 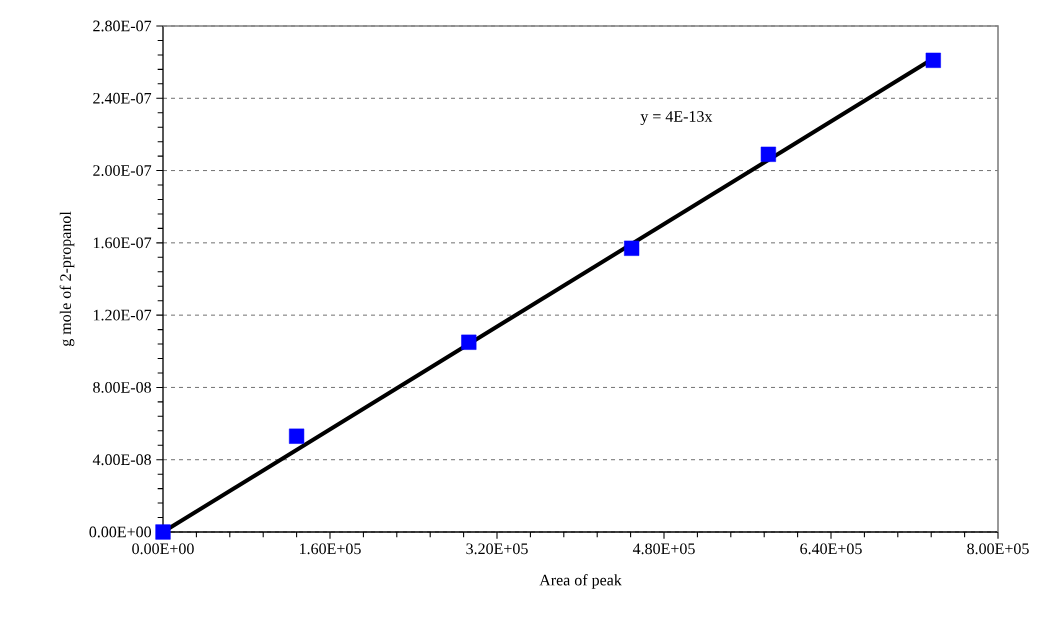 What do you see at coordinates (497, 549) in the screenshot?
I see `x-tick-label: 3.20E+05` at bounding box center [497, 549].